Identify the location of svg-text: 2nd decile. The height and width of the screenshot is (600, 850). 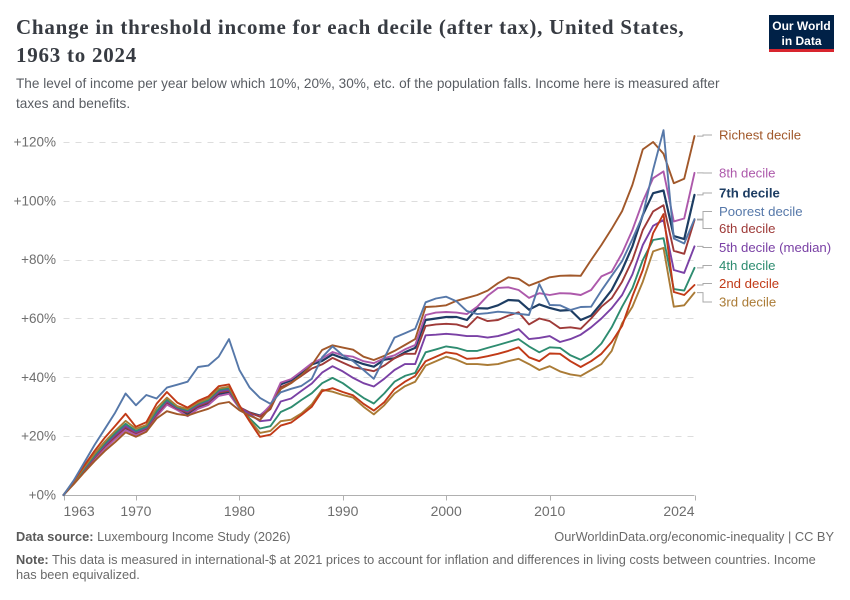
(749, 283).